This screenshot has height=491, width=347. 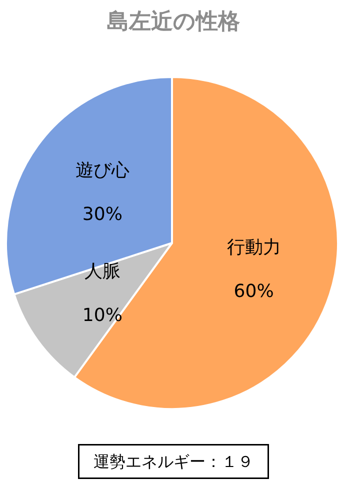 What do you see at coordinates (102, 214) in the screenshot?
I see `data-label: 30%` at bounding box center [102, 214].